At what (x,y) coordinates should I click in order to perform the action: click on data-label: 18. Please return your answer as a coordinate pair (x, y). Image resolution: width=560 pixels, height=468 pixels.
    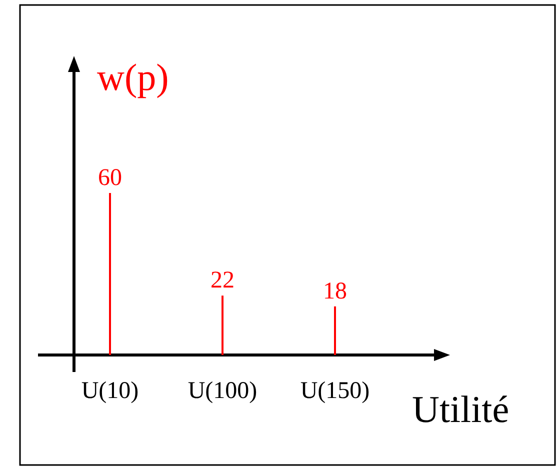
    Looking at the image, I should click on (335, 291).